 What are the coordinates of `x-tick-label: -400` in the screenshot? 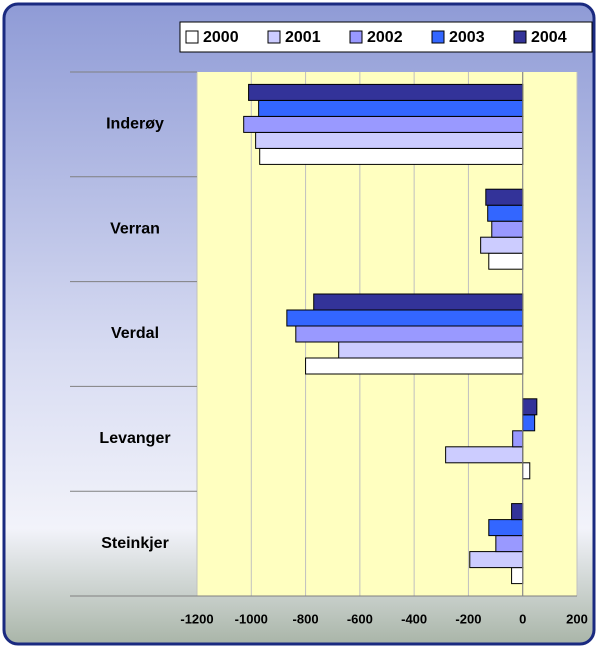 It's located at (414, 618).